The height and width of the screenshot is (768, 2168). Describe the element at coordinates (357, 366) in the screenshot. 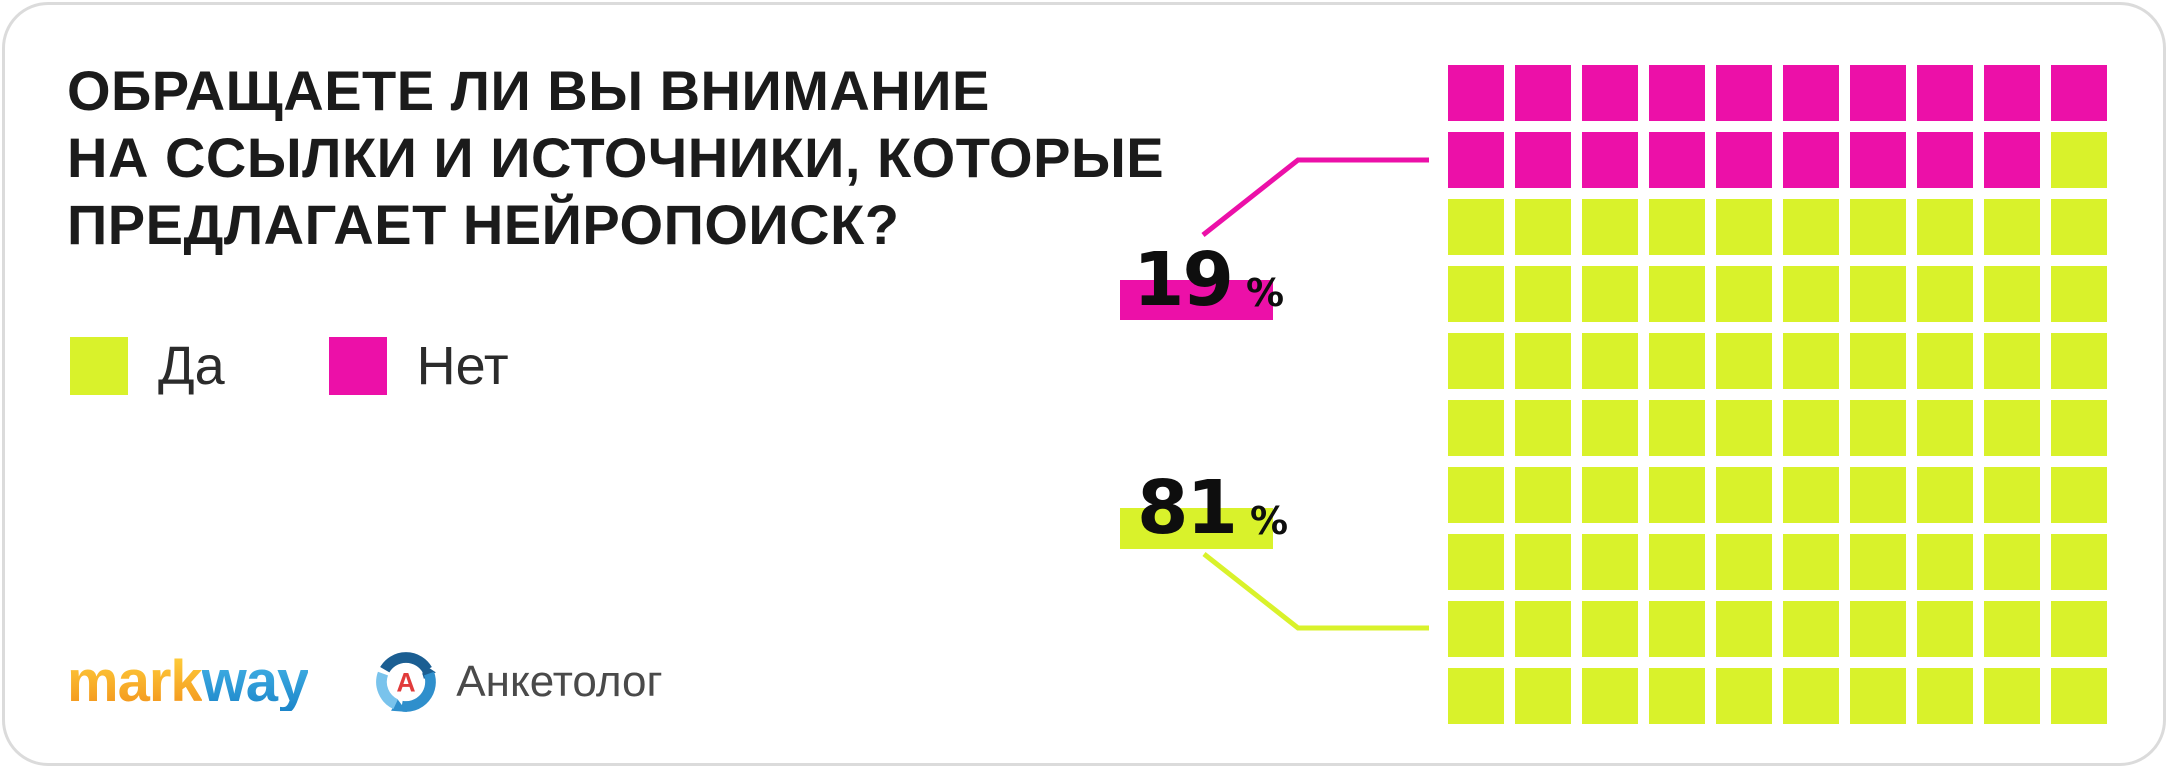

I see `legend-swatch-no` at that location.